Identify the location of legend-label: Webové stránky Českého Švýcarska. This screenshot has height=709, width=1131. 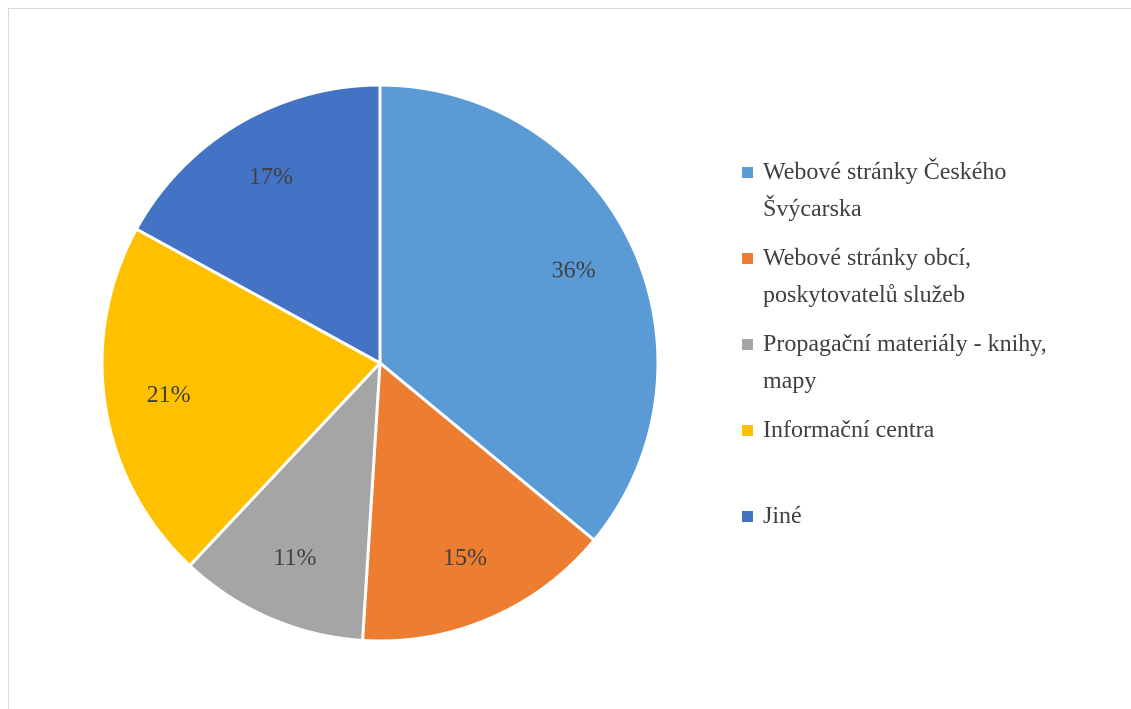
(885, 190).